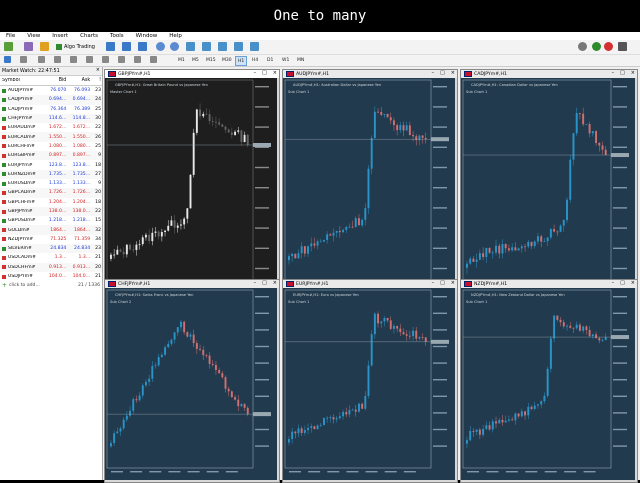  What do you see at coordinates (51, 202) in the screenshot?
I see `market-watch-row: GBPCHFm# 1.204... 1.204... 18` at bounding box center [51, 202].